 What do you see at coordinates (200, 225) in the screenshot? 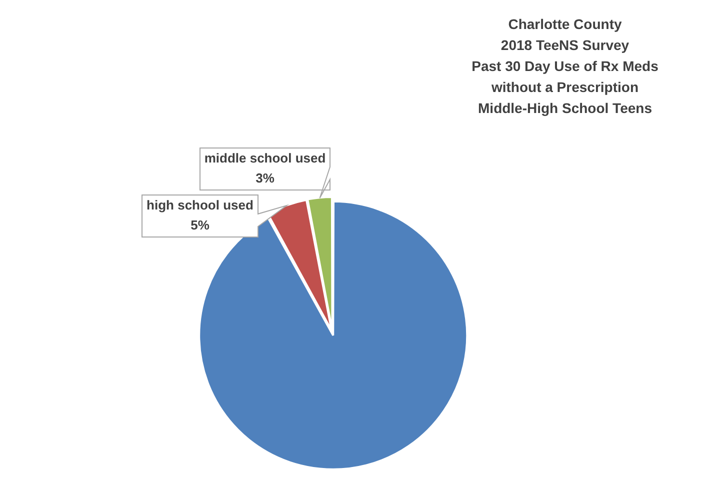
I see `data-label: 5%` at bounding box center [200, 225].